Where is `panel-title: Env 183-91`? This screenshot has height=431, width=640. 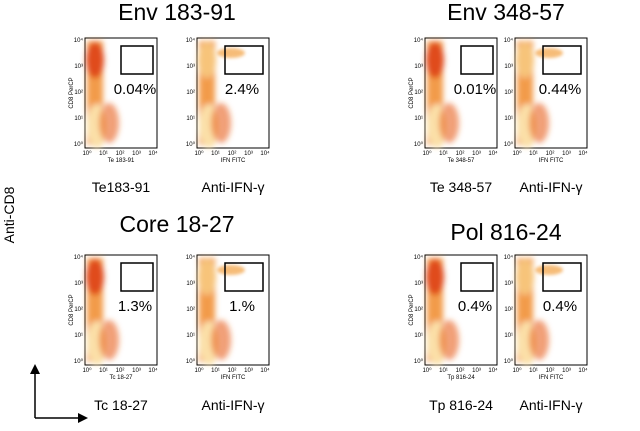
panel-title: Env 183-91 is located at coordinates (177, 12).